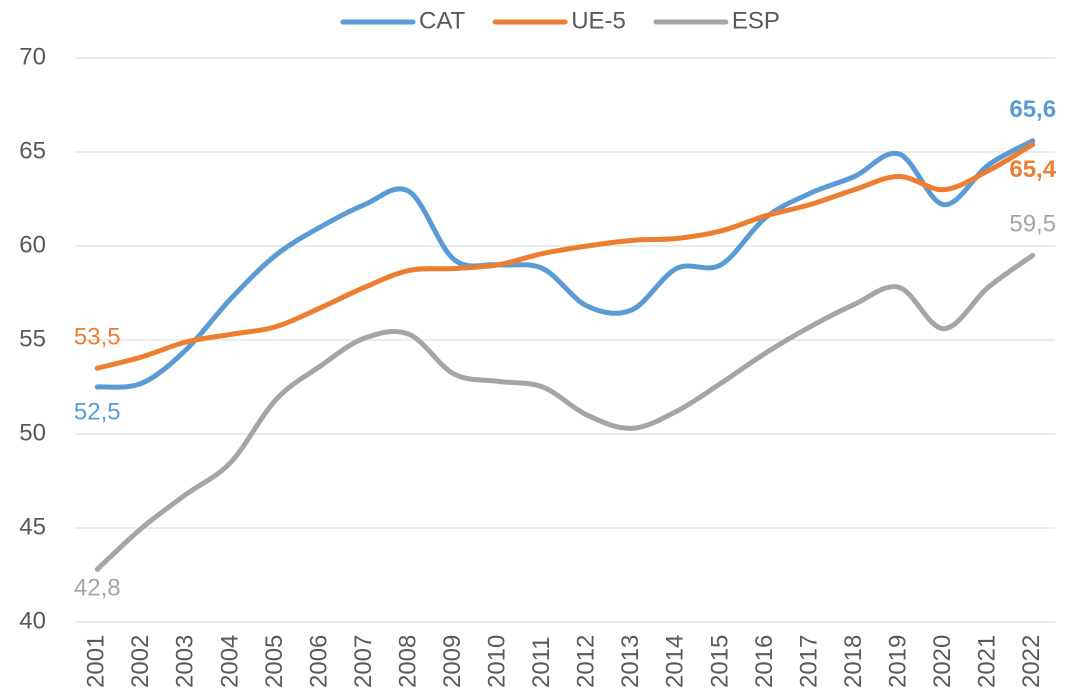  I want to click on legend-label: UE-5, so click(598, 20).